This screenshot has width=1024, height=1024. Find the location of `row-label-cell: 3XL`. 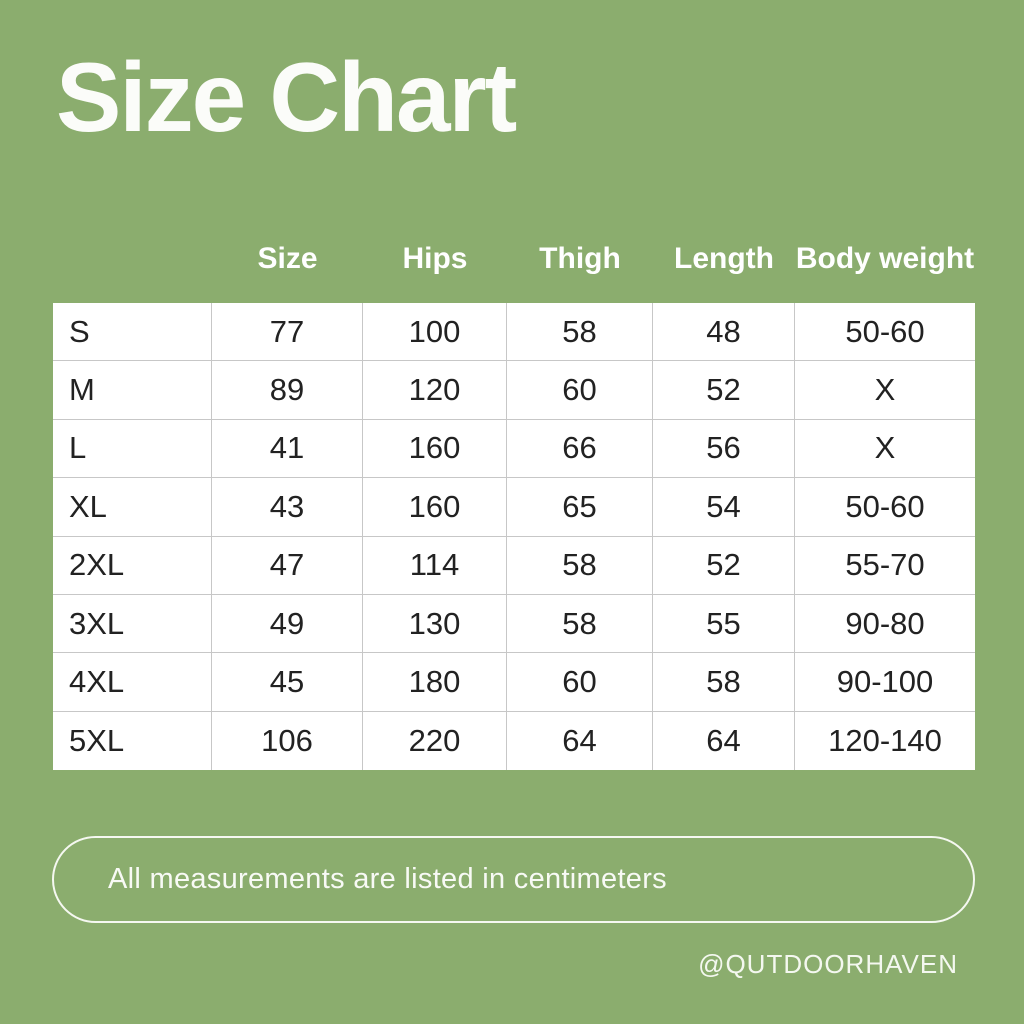

row-label-cell: 3XL is located at coordinates (132, 624).